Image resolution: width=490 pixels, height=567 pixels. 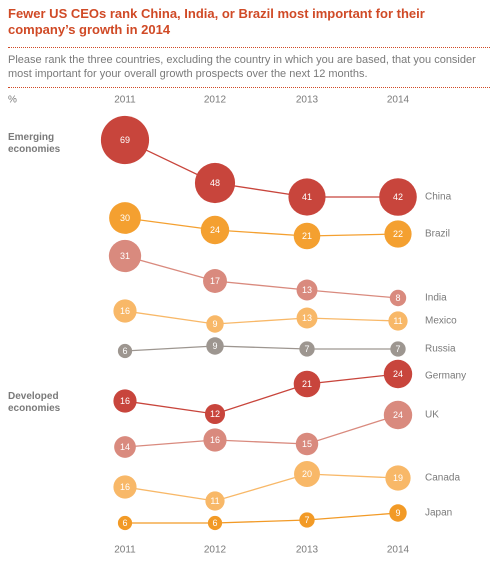 I want to click on group-label: Developed economies, so click(x=34, y=402).